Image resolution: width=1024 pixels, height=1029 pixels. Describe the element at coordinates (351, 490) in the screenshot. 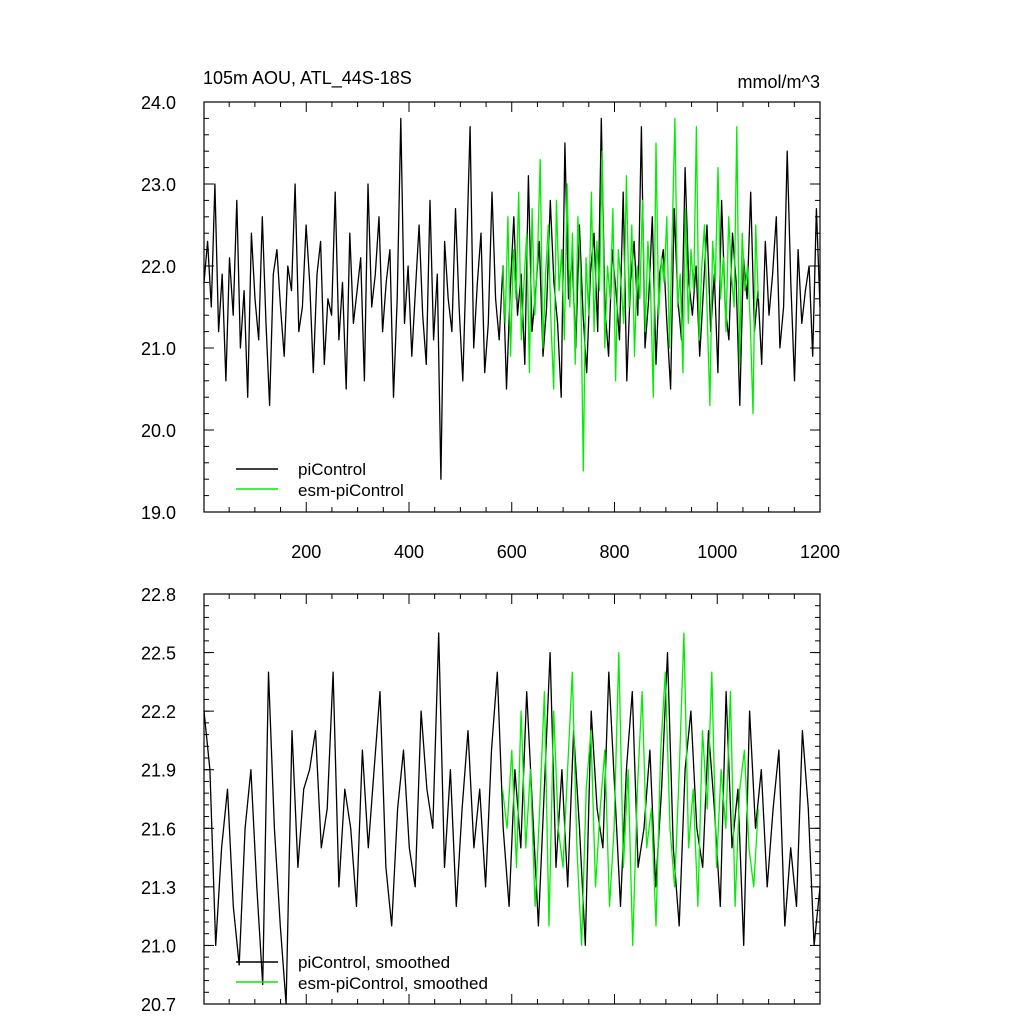

I see `legend-label-esm-picontrol: esm-piControl` at that location.